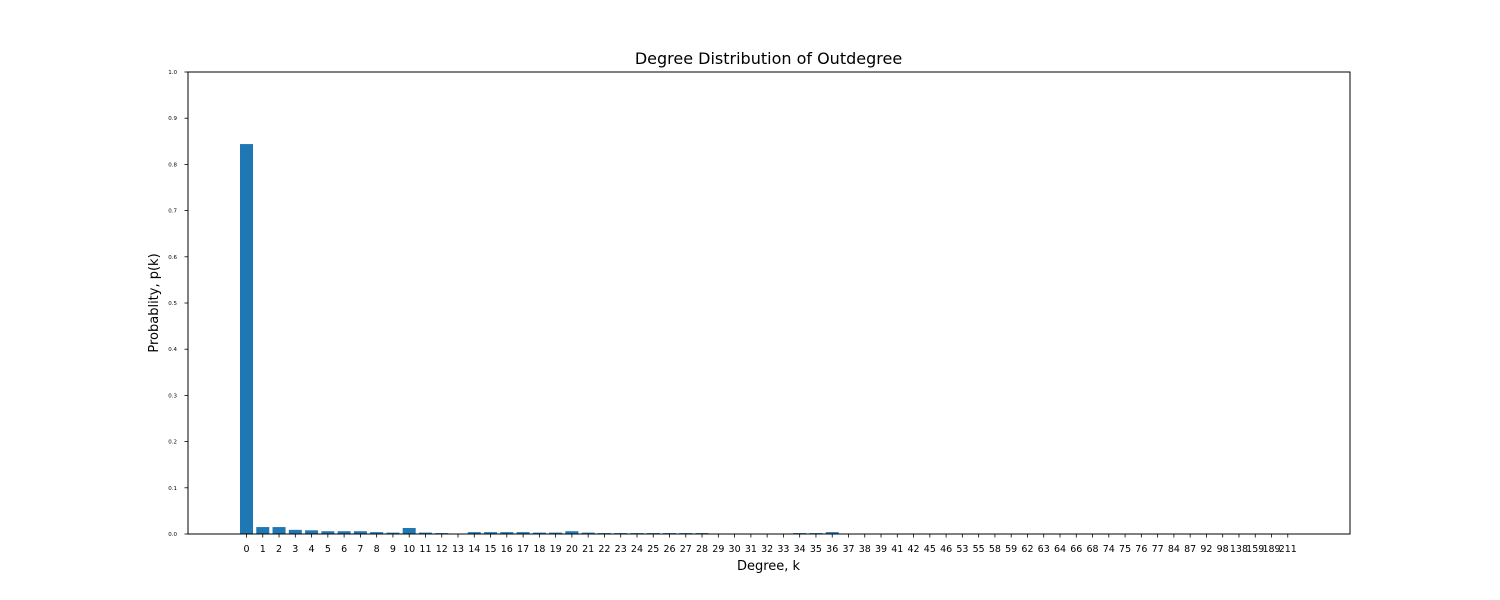  What do you see at coordinates (914, 549) in the screenshot?
I see `x-tick-label: 42` at bounding box center [914, 549].